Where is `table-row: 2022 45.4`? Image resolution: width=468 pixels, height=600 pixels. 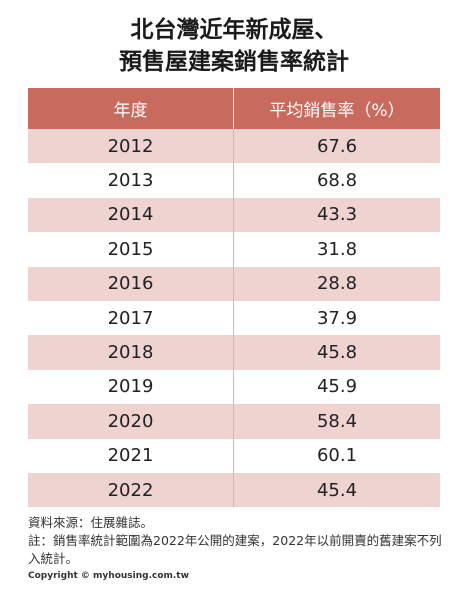
table-row: 2022 45.4 is located at coordinates (234, 490).